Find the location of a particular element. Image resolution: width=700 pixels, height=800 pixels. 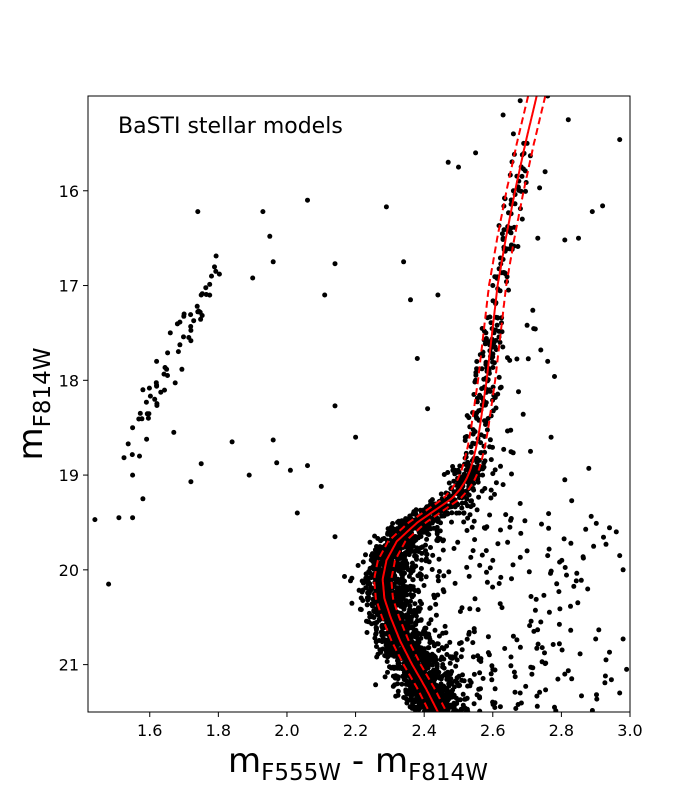

x-tick-label: 1.8 is located at coordinates (218, 730).